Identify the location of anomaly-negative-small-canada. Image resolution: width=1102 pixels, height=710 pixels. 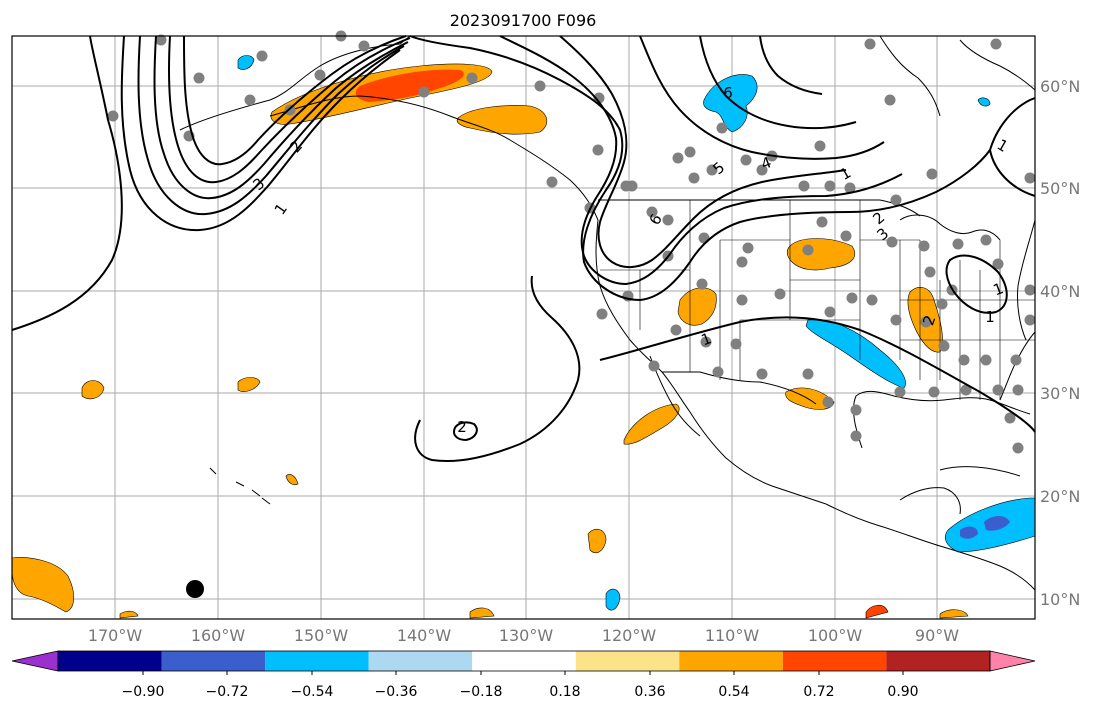
(246, 62).